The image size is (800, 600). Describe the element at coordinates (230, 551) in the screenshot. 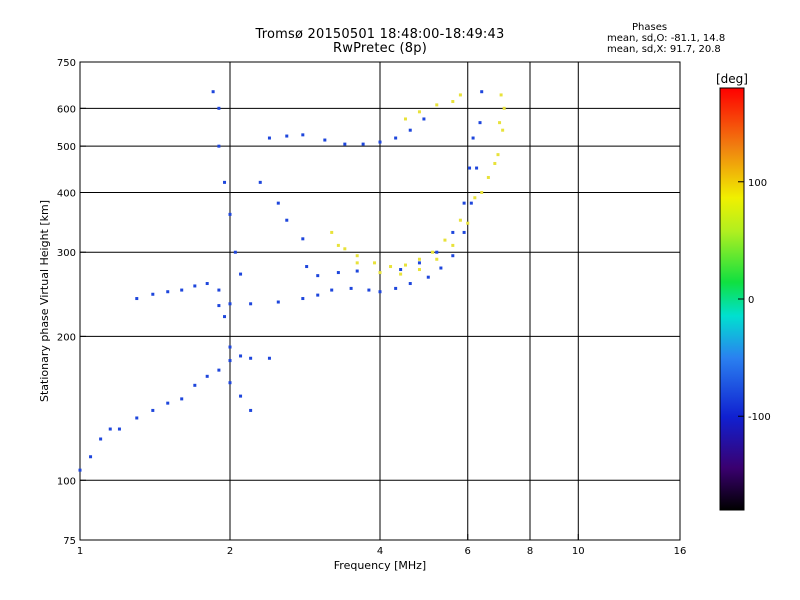

I see `x-tick-label: 2` at that location.